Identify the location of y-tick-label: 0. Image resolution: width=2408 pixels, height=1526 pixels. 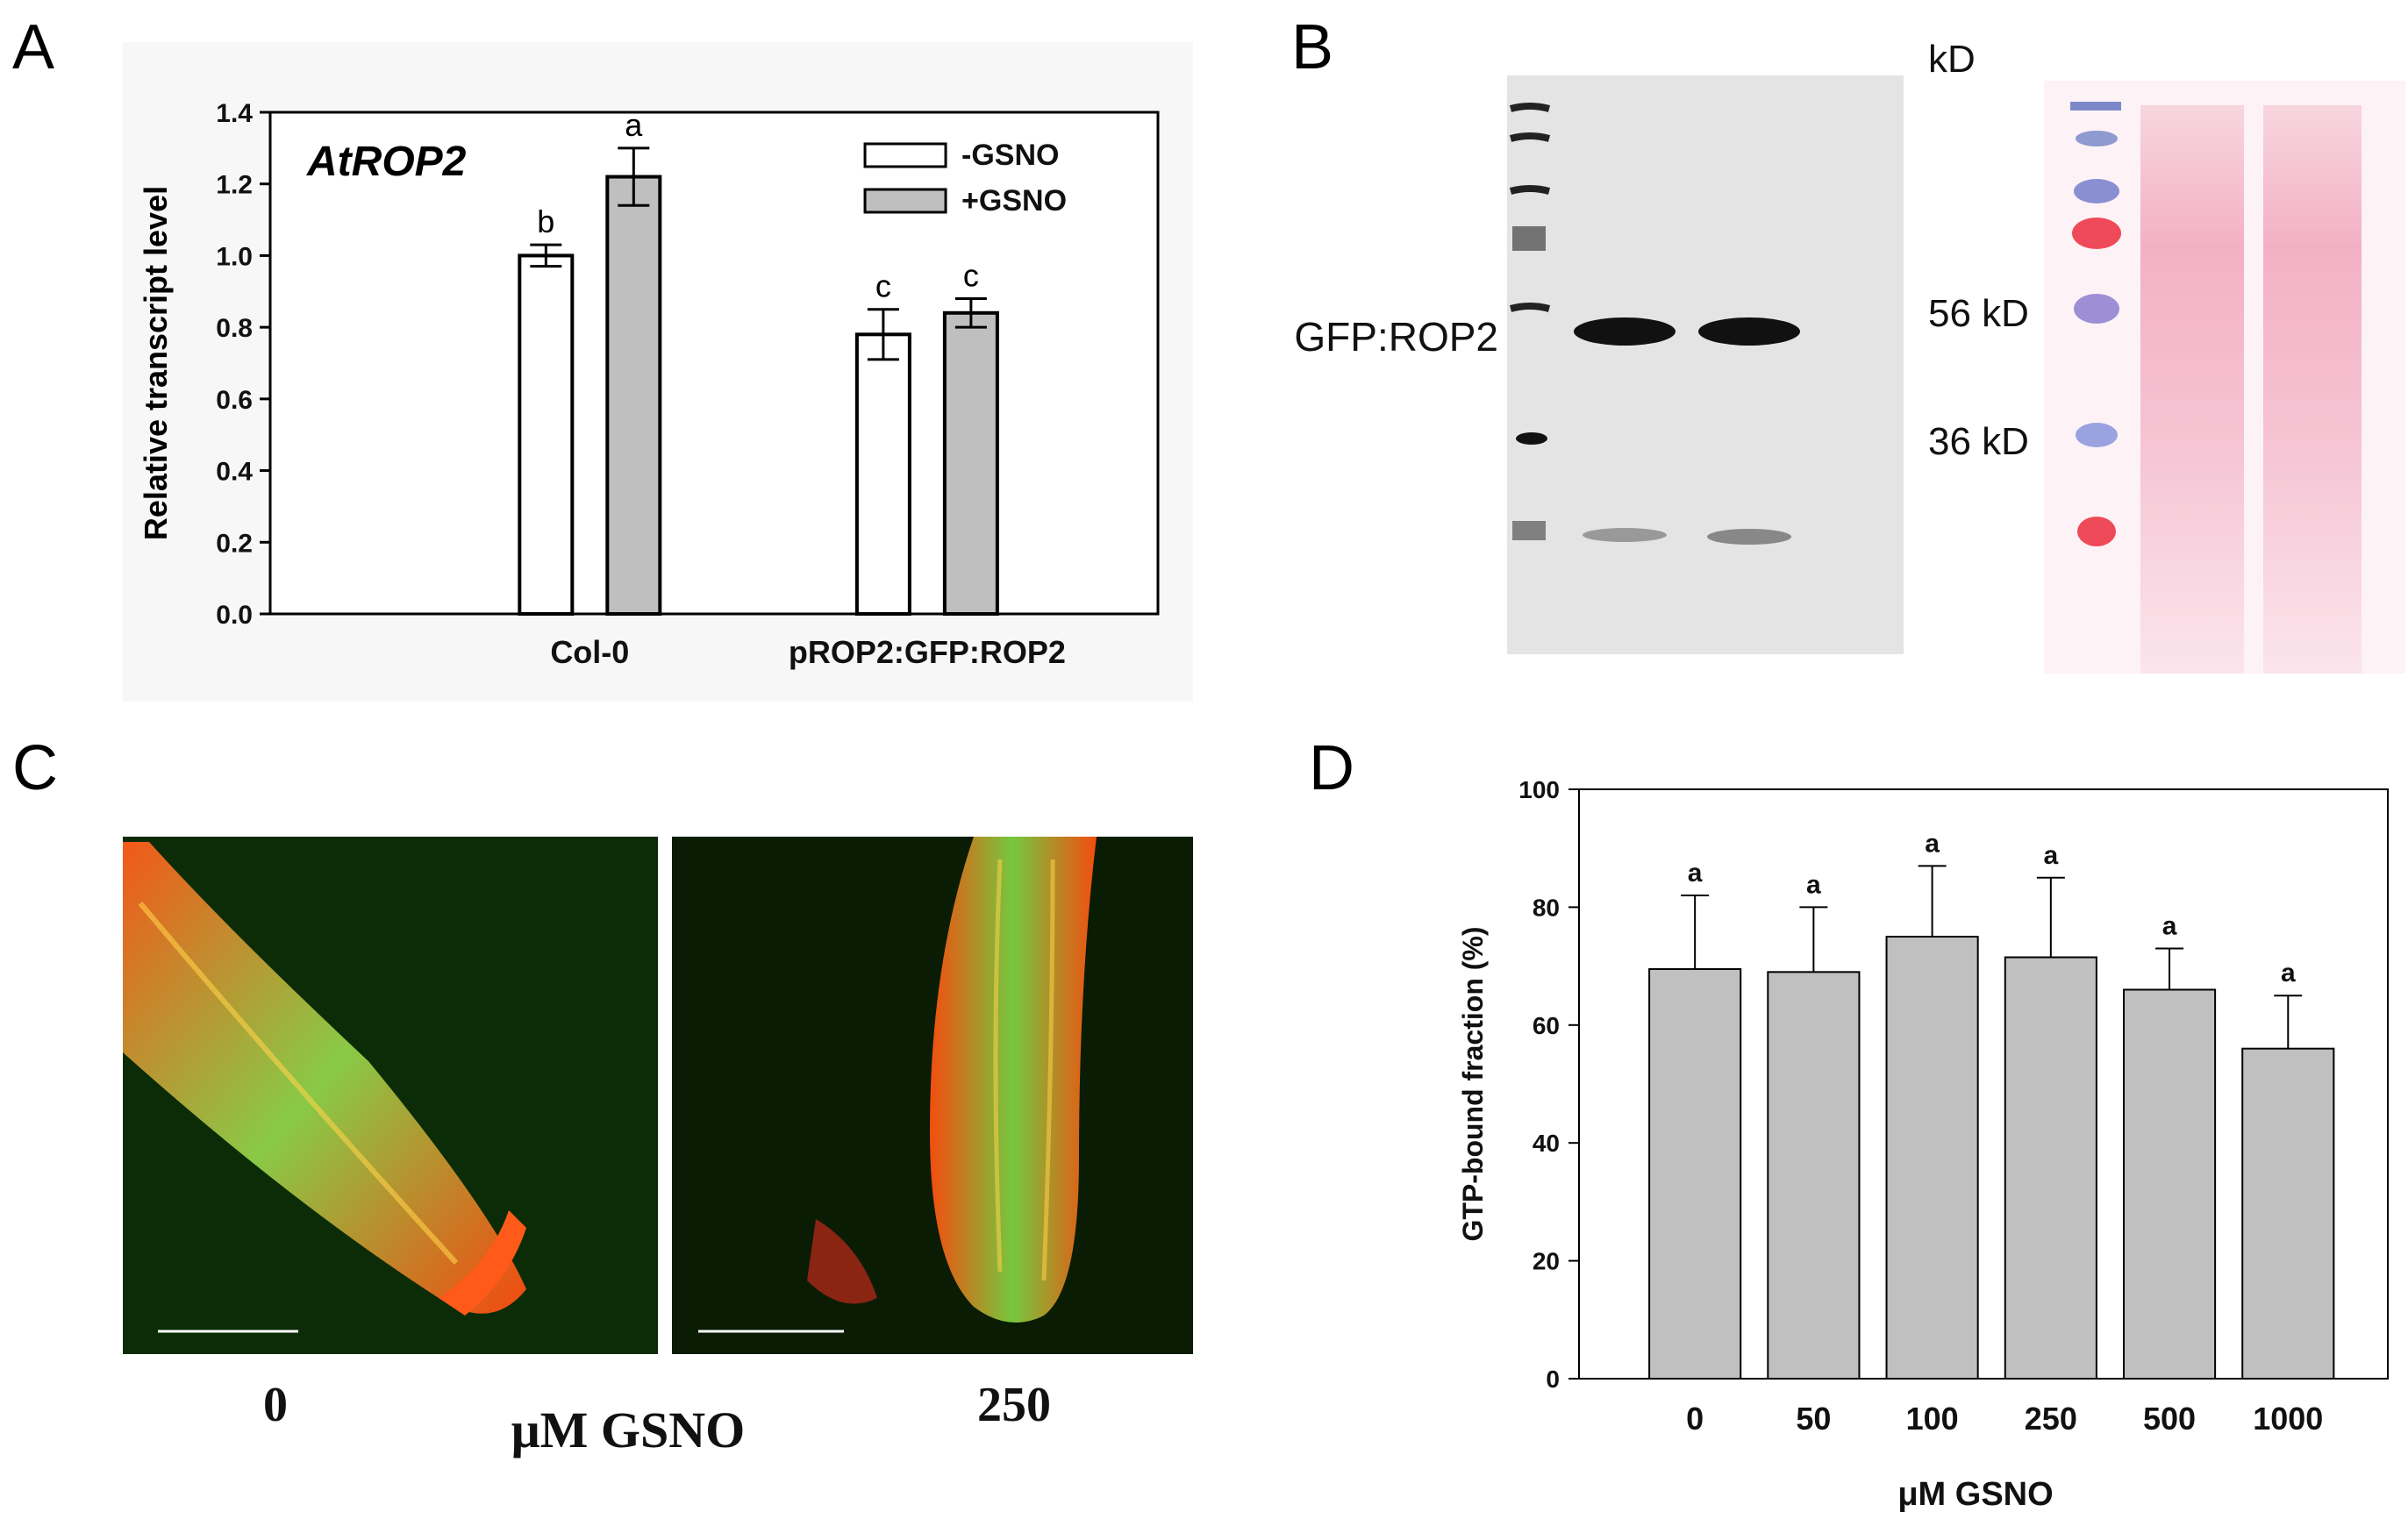
(1553, 1380).